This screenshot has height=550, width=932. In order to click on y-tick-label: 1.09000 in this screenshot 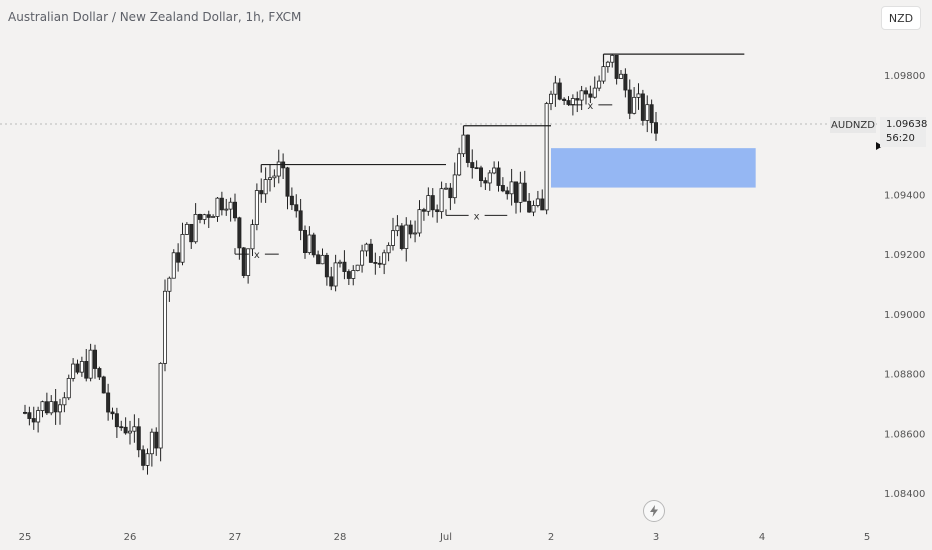, I will do `click(904, 315)`.